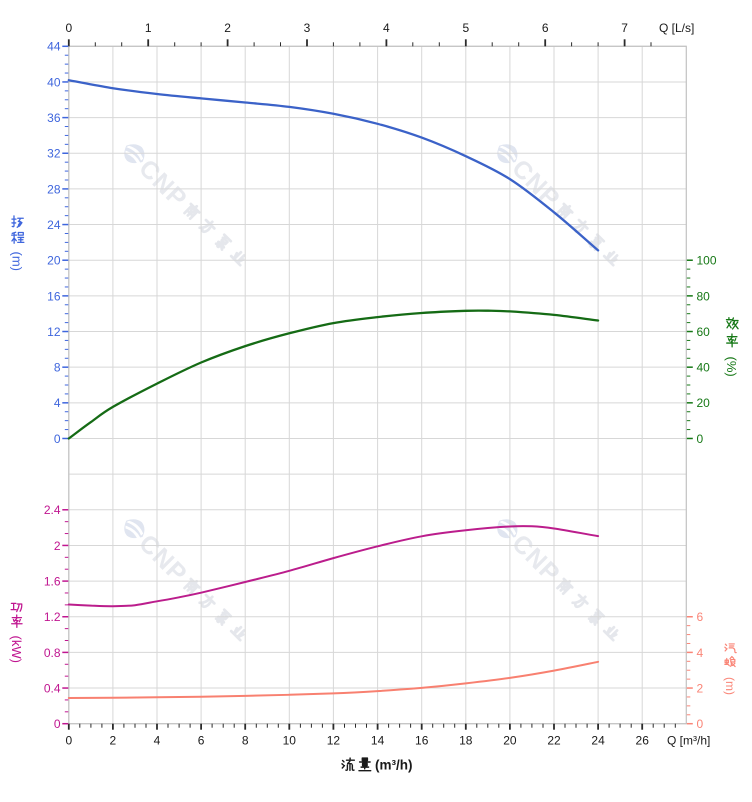 The height and width of the screenshot is (802, 752). What do you see at coordinates (704, 296) in the screenshot?
I see `svg-text: 80` at bounding box center [704, 296].